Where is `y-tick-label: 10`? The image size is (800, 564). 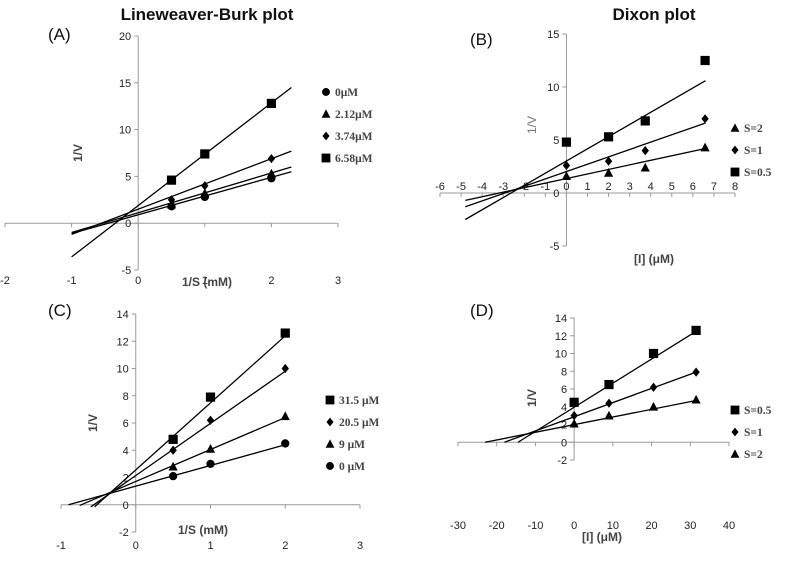 y-tick-label: 10 is located at coordinates (125, 131).